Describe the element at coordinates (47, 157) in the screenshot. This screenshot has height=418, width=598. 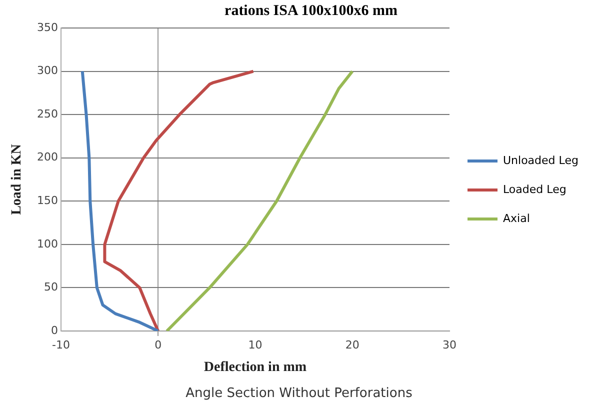
I see `y-tick-label: 200` at that location.